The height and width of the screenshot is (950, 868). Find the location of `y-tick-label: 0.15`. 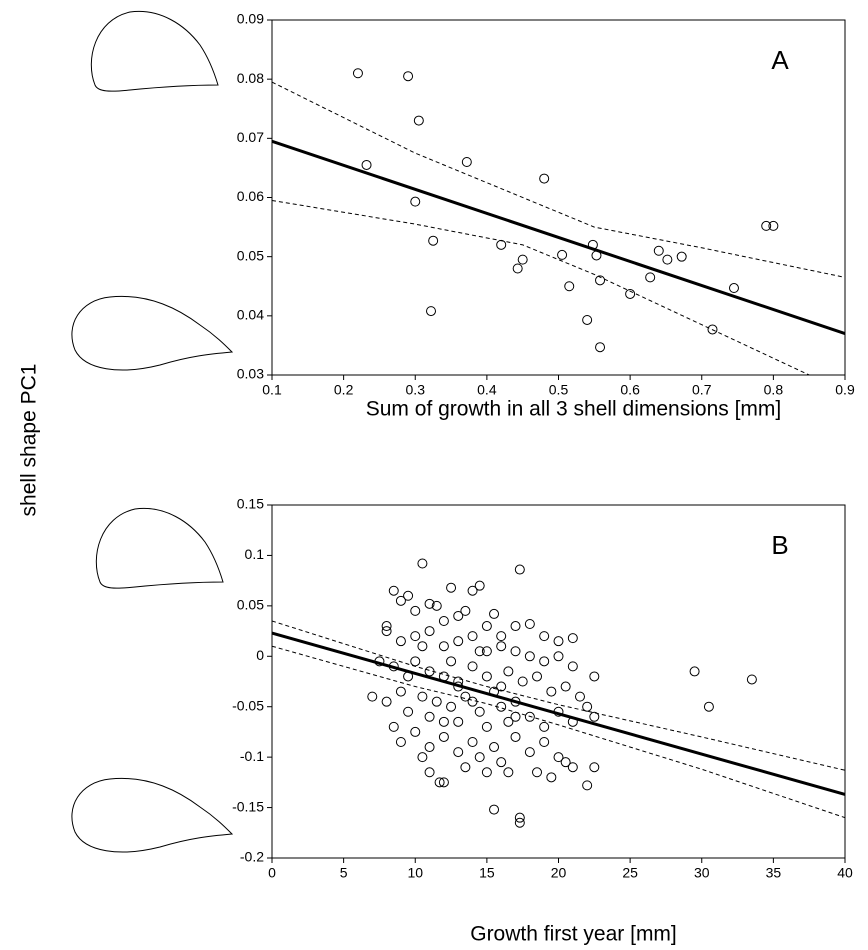

y-tick-label: 0.15 is located at coordinates (250, 504).